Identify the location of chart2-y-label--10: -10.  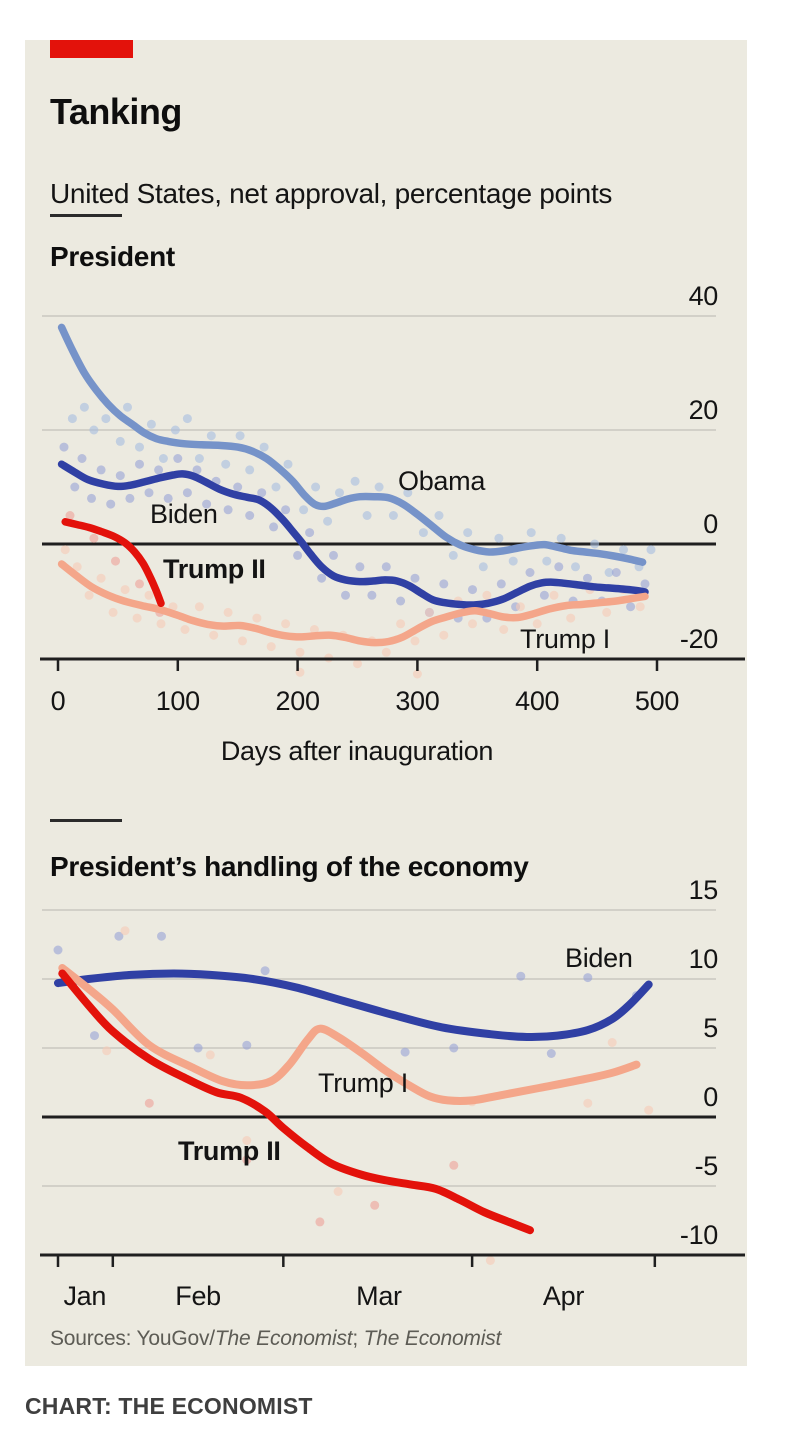
(699, 1235).